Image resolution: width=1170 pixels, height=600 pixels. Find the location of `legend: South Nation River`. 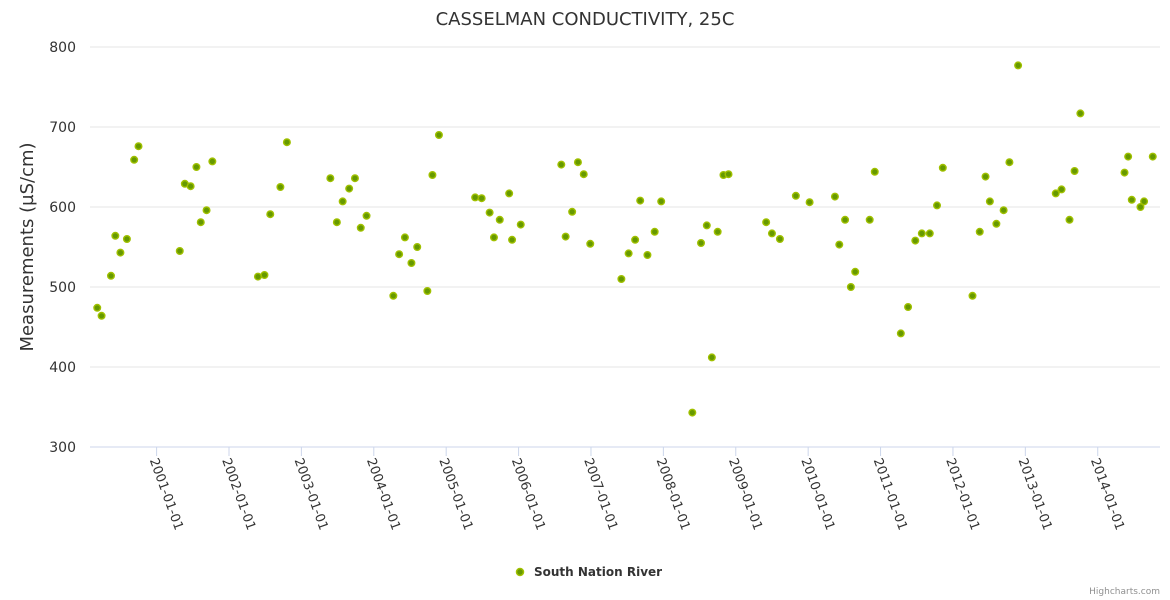

legend: South Nation River is located at coordinates (589, 572).